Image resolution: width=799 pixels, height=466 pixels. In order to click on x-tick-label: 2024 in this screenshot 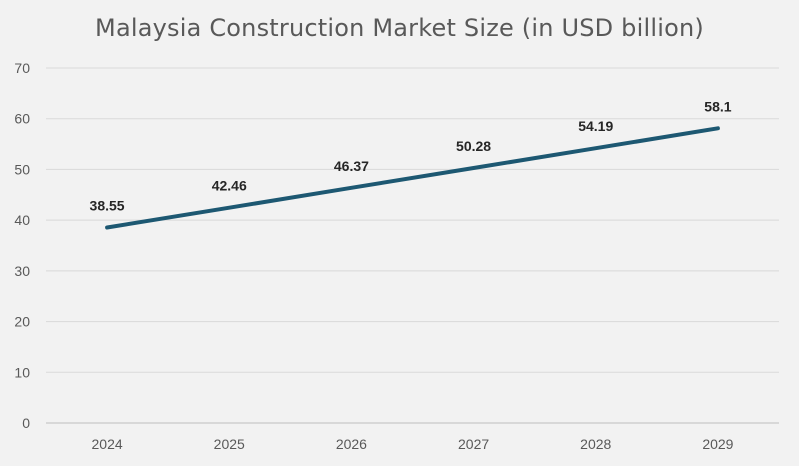, I will do `click(107, 444)`.